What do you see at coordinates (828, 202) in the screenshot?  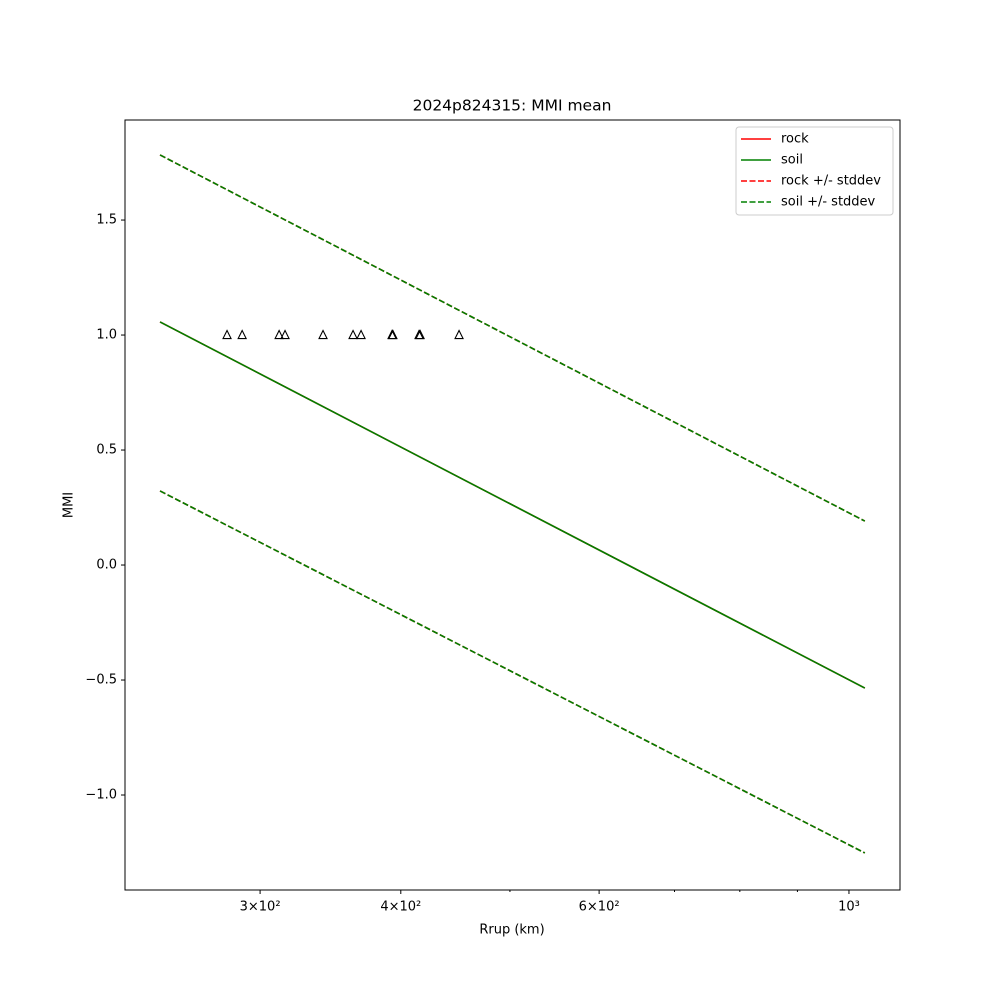 I see `legend-label: soil +/- stddev` at bounding box center [828, 202].